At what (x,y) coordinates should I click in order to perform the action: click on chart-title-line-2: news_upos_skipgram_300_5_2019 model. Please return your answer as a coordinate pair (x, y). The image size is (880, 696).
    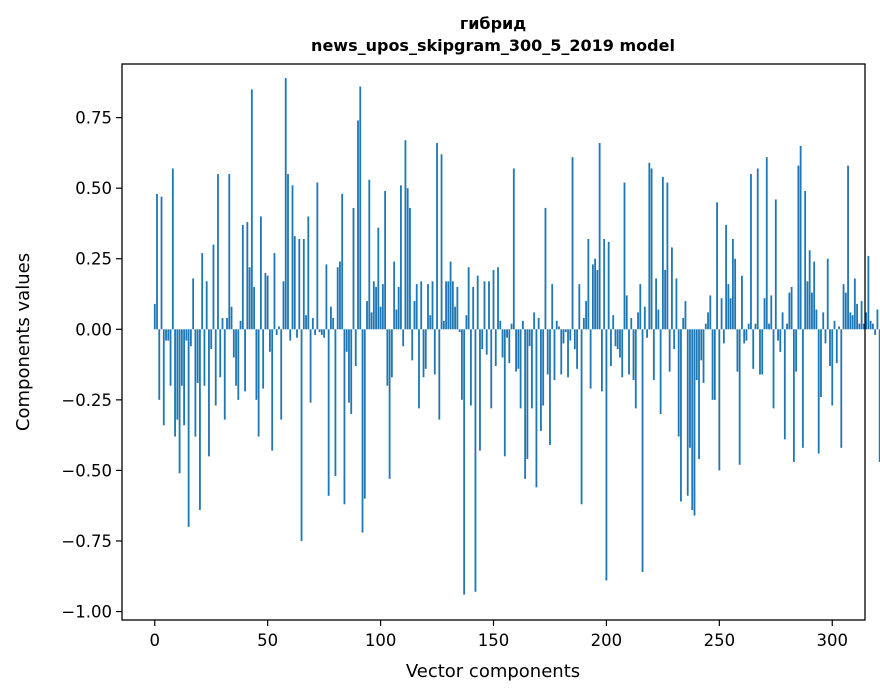
    Looking at the image, I should click on (493, 45).